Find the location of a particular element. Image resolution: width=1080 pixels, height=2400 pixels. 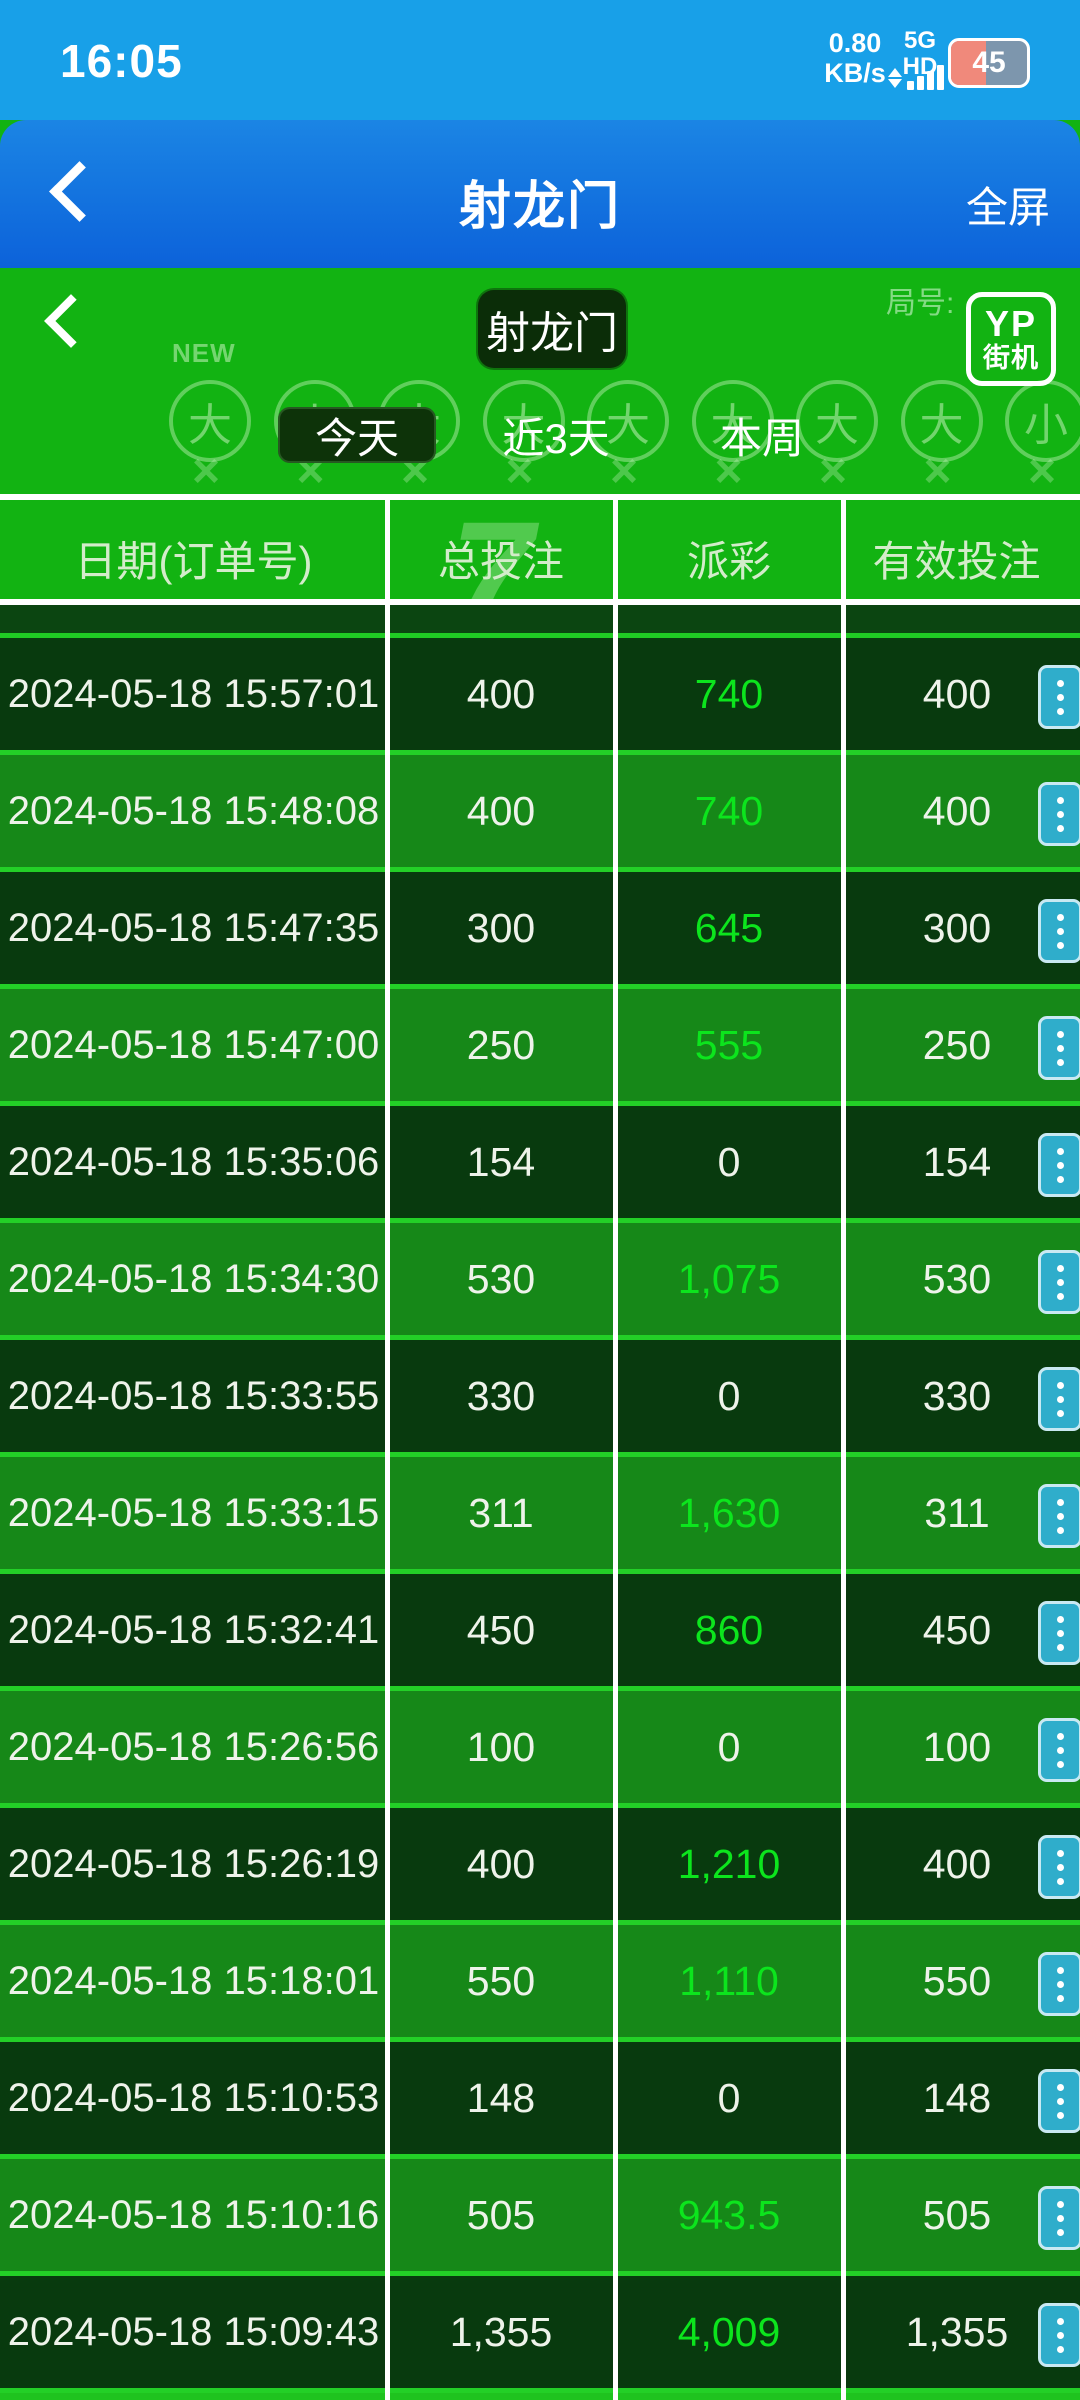

total-bet-value: 550 is located at coordinates (501, 1980).